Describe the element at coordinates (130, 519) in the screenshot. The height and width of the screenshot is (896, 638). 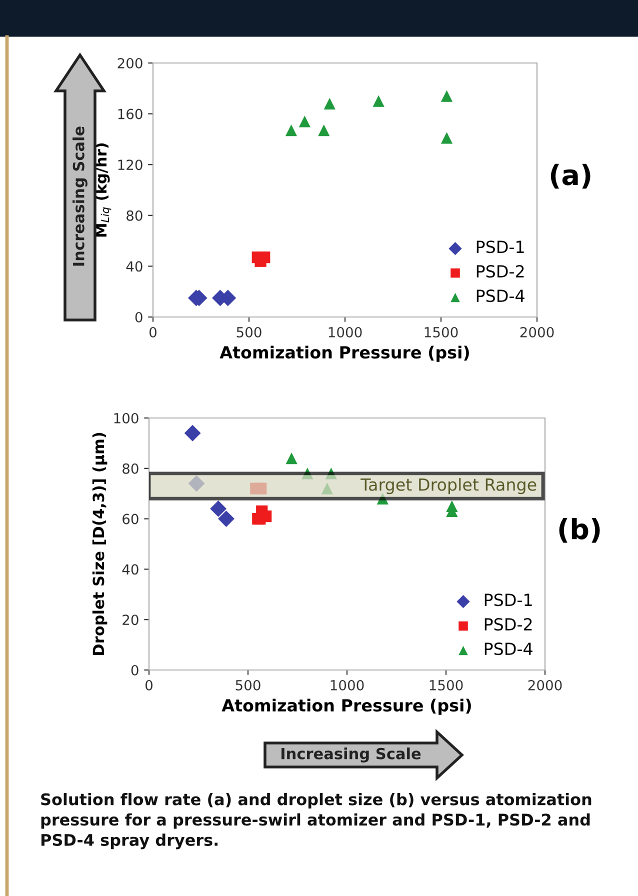
I see `y-tick-label: 60` at that location.